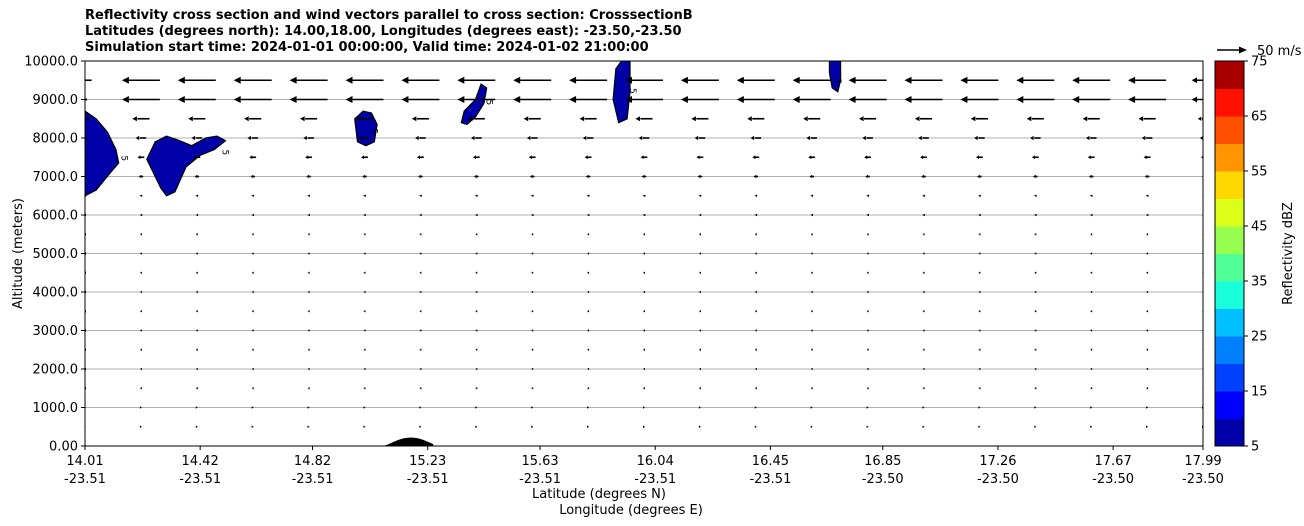  Describe the element at coordinates (56, 370) in the screenshot. I see `y-tick-label: 2000.0` at that location.